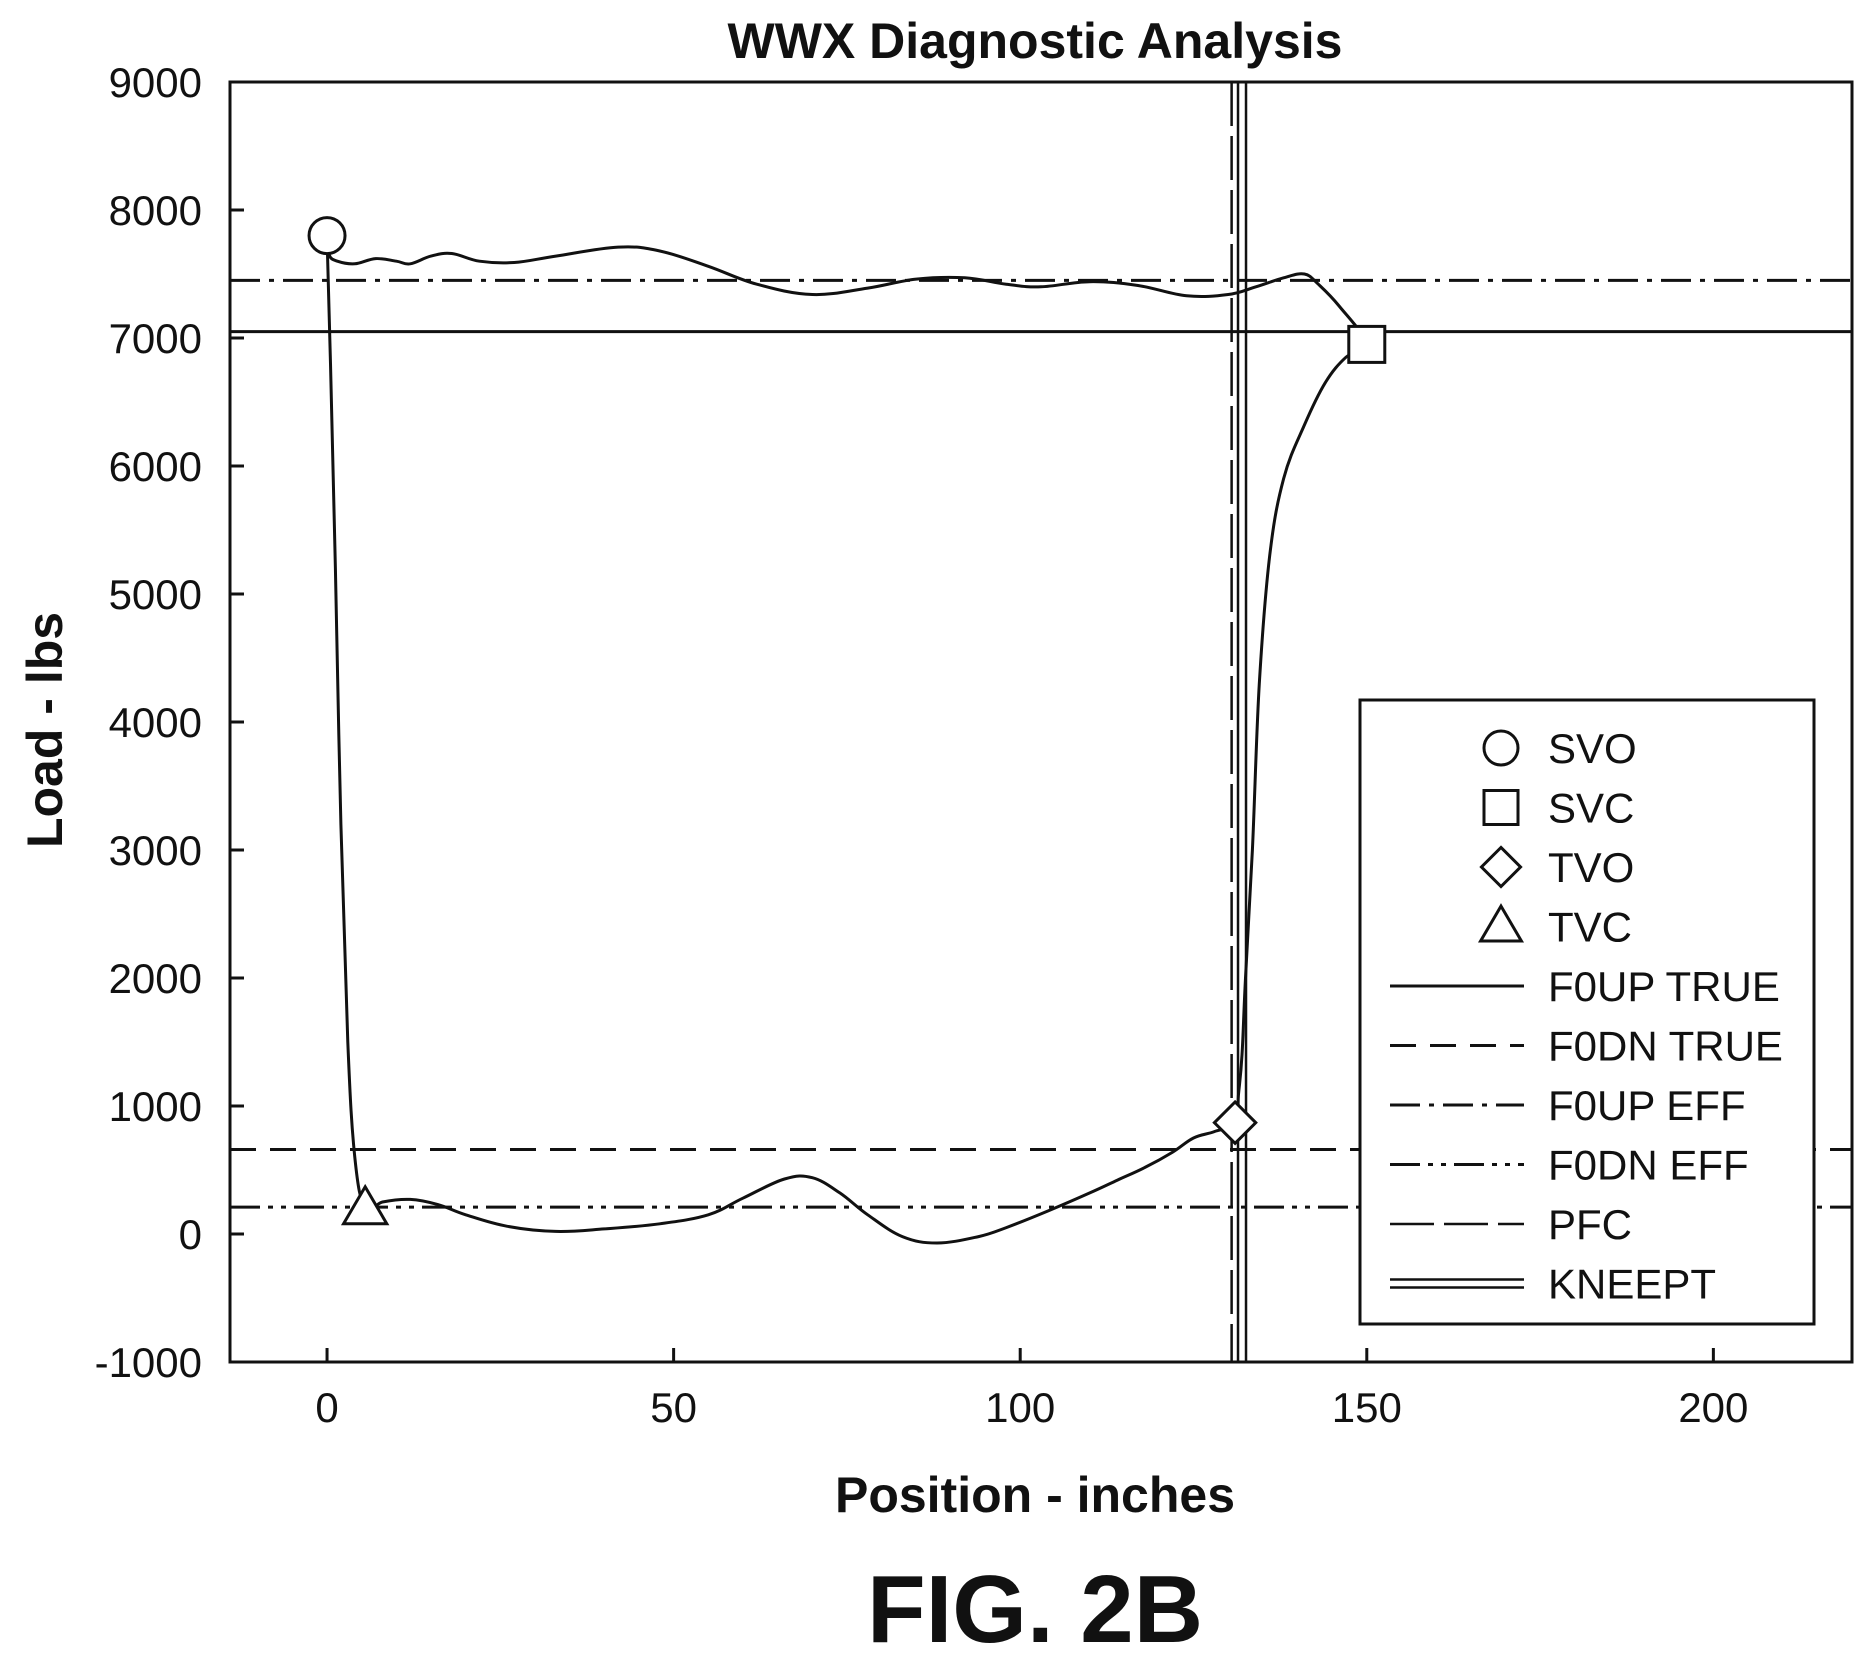 This screenshot has height=1662, width=1870. Describe the element at coordinates (155, 210) in the screenshot. I see `y-tick-label: 8000` at that location.